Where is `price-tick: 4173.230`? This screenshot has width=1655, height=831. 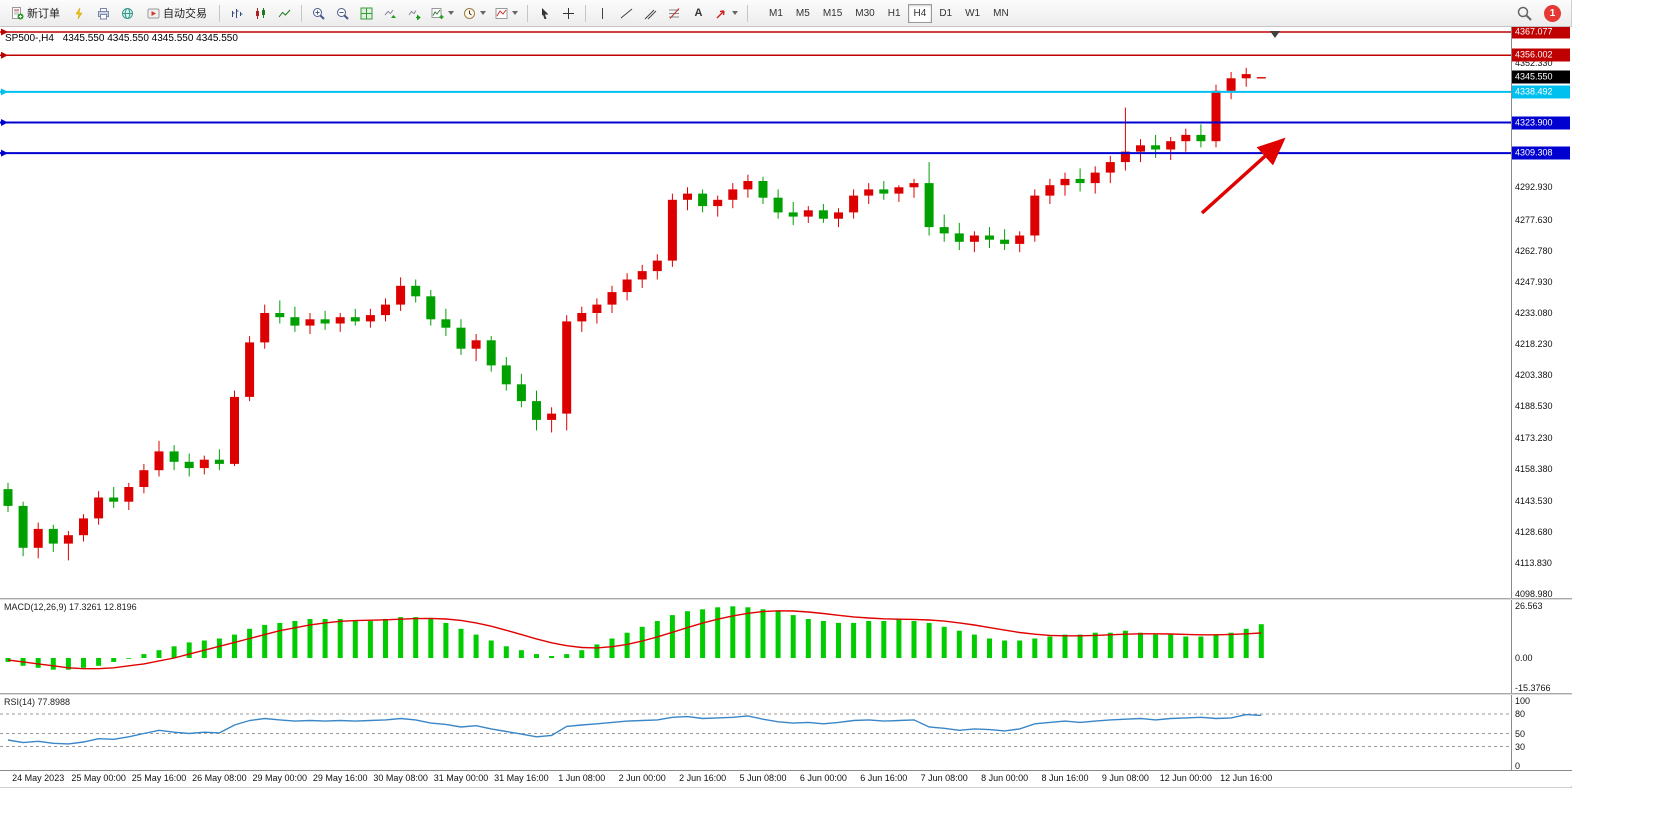 price-tick: 4173.230 is located at coordinates (1534, 438).